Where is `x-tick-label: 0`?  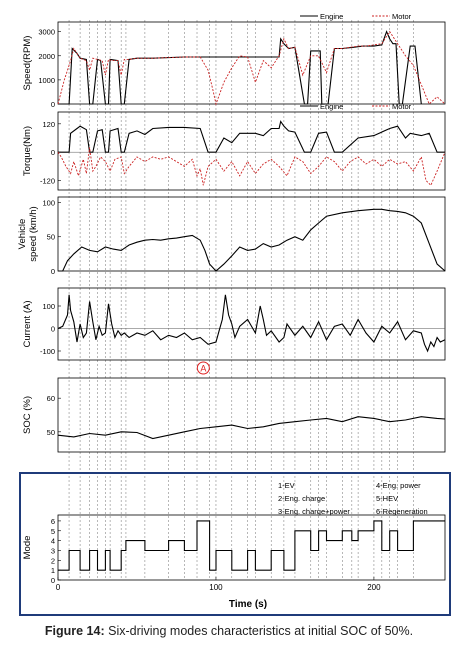 x-tick-label: 0 is located at coordinates (58, 587).